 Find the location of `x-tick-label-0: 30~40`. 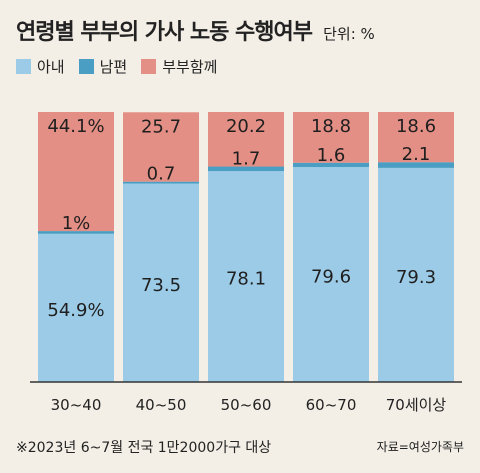

x-tick-label-0: 30~40 is located at coordinates (76, 405).